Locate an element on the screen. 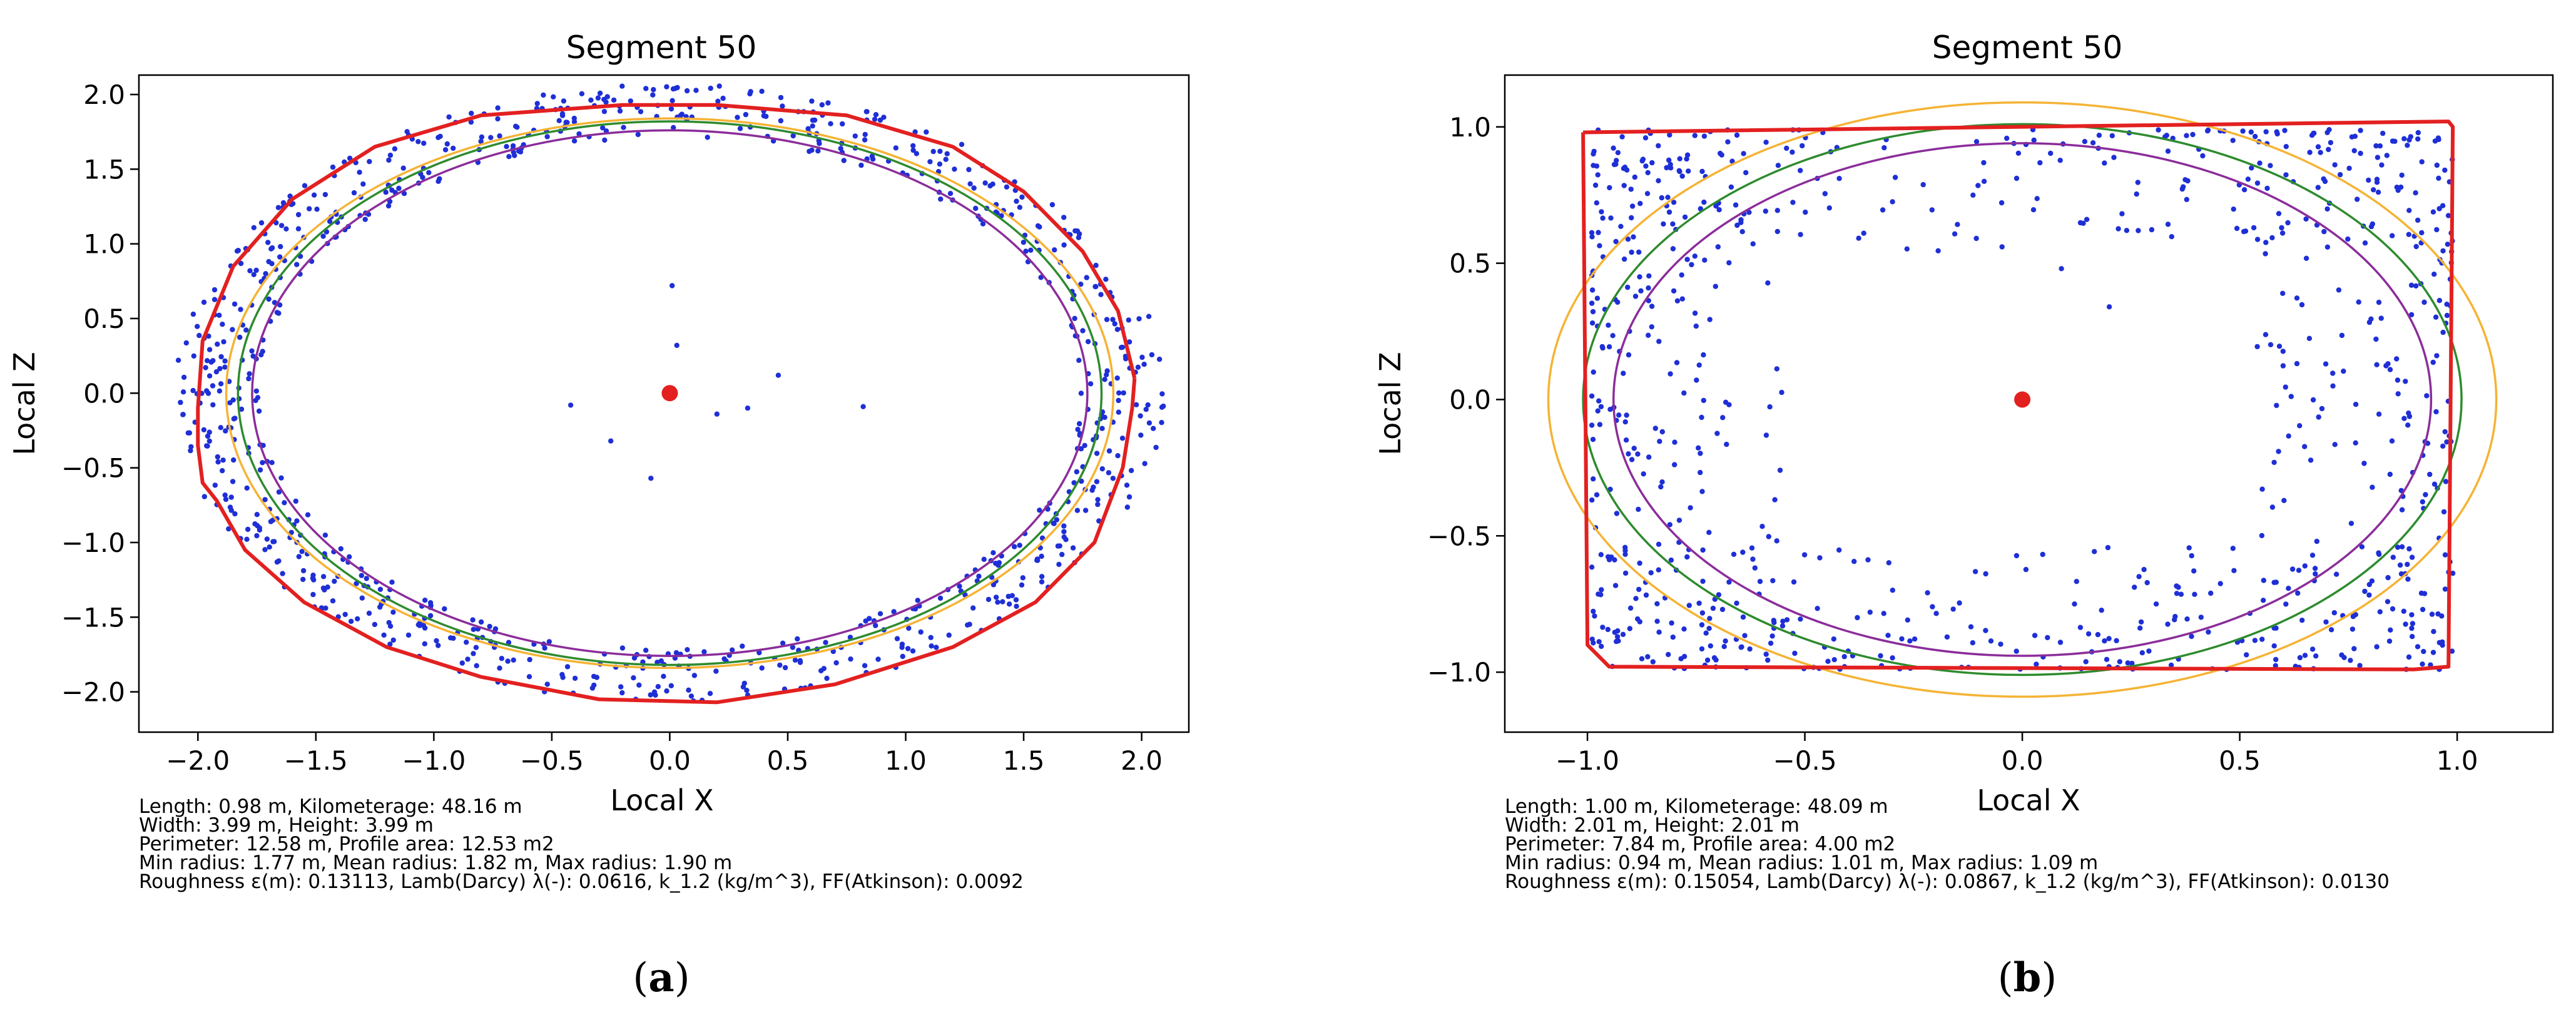  x-axis-label-b: Local X is located at coordinates (2029, 800).